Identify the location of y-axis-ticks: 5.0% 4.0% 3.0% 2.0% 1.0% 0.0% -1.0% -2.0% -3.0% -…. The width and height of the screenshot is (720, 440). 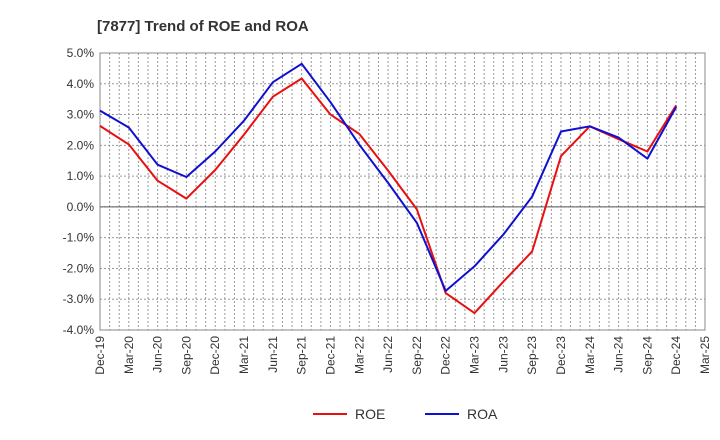
(79, 191).